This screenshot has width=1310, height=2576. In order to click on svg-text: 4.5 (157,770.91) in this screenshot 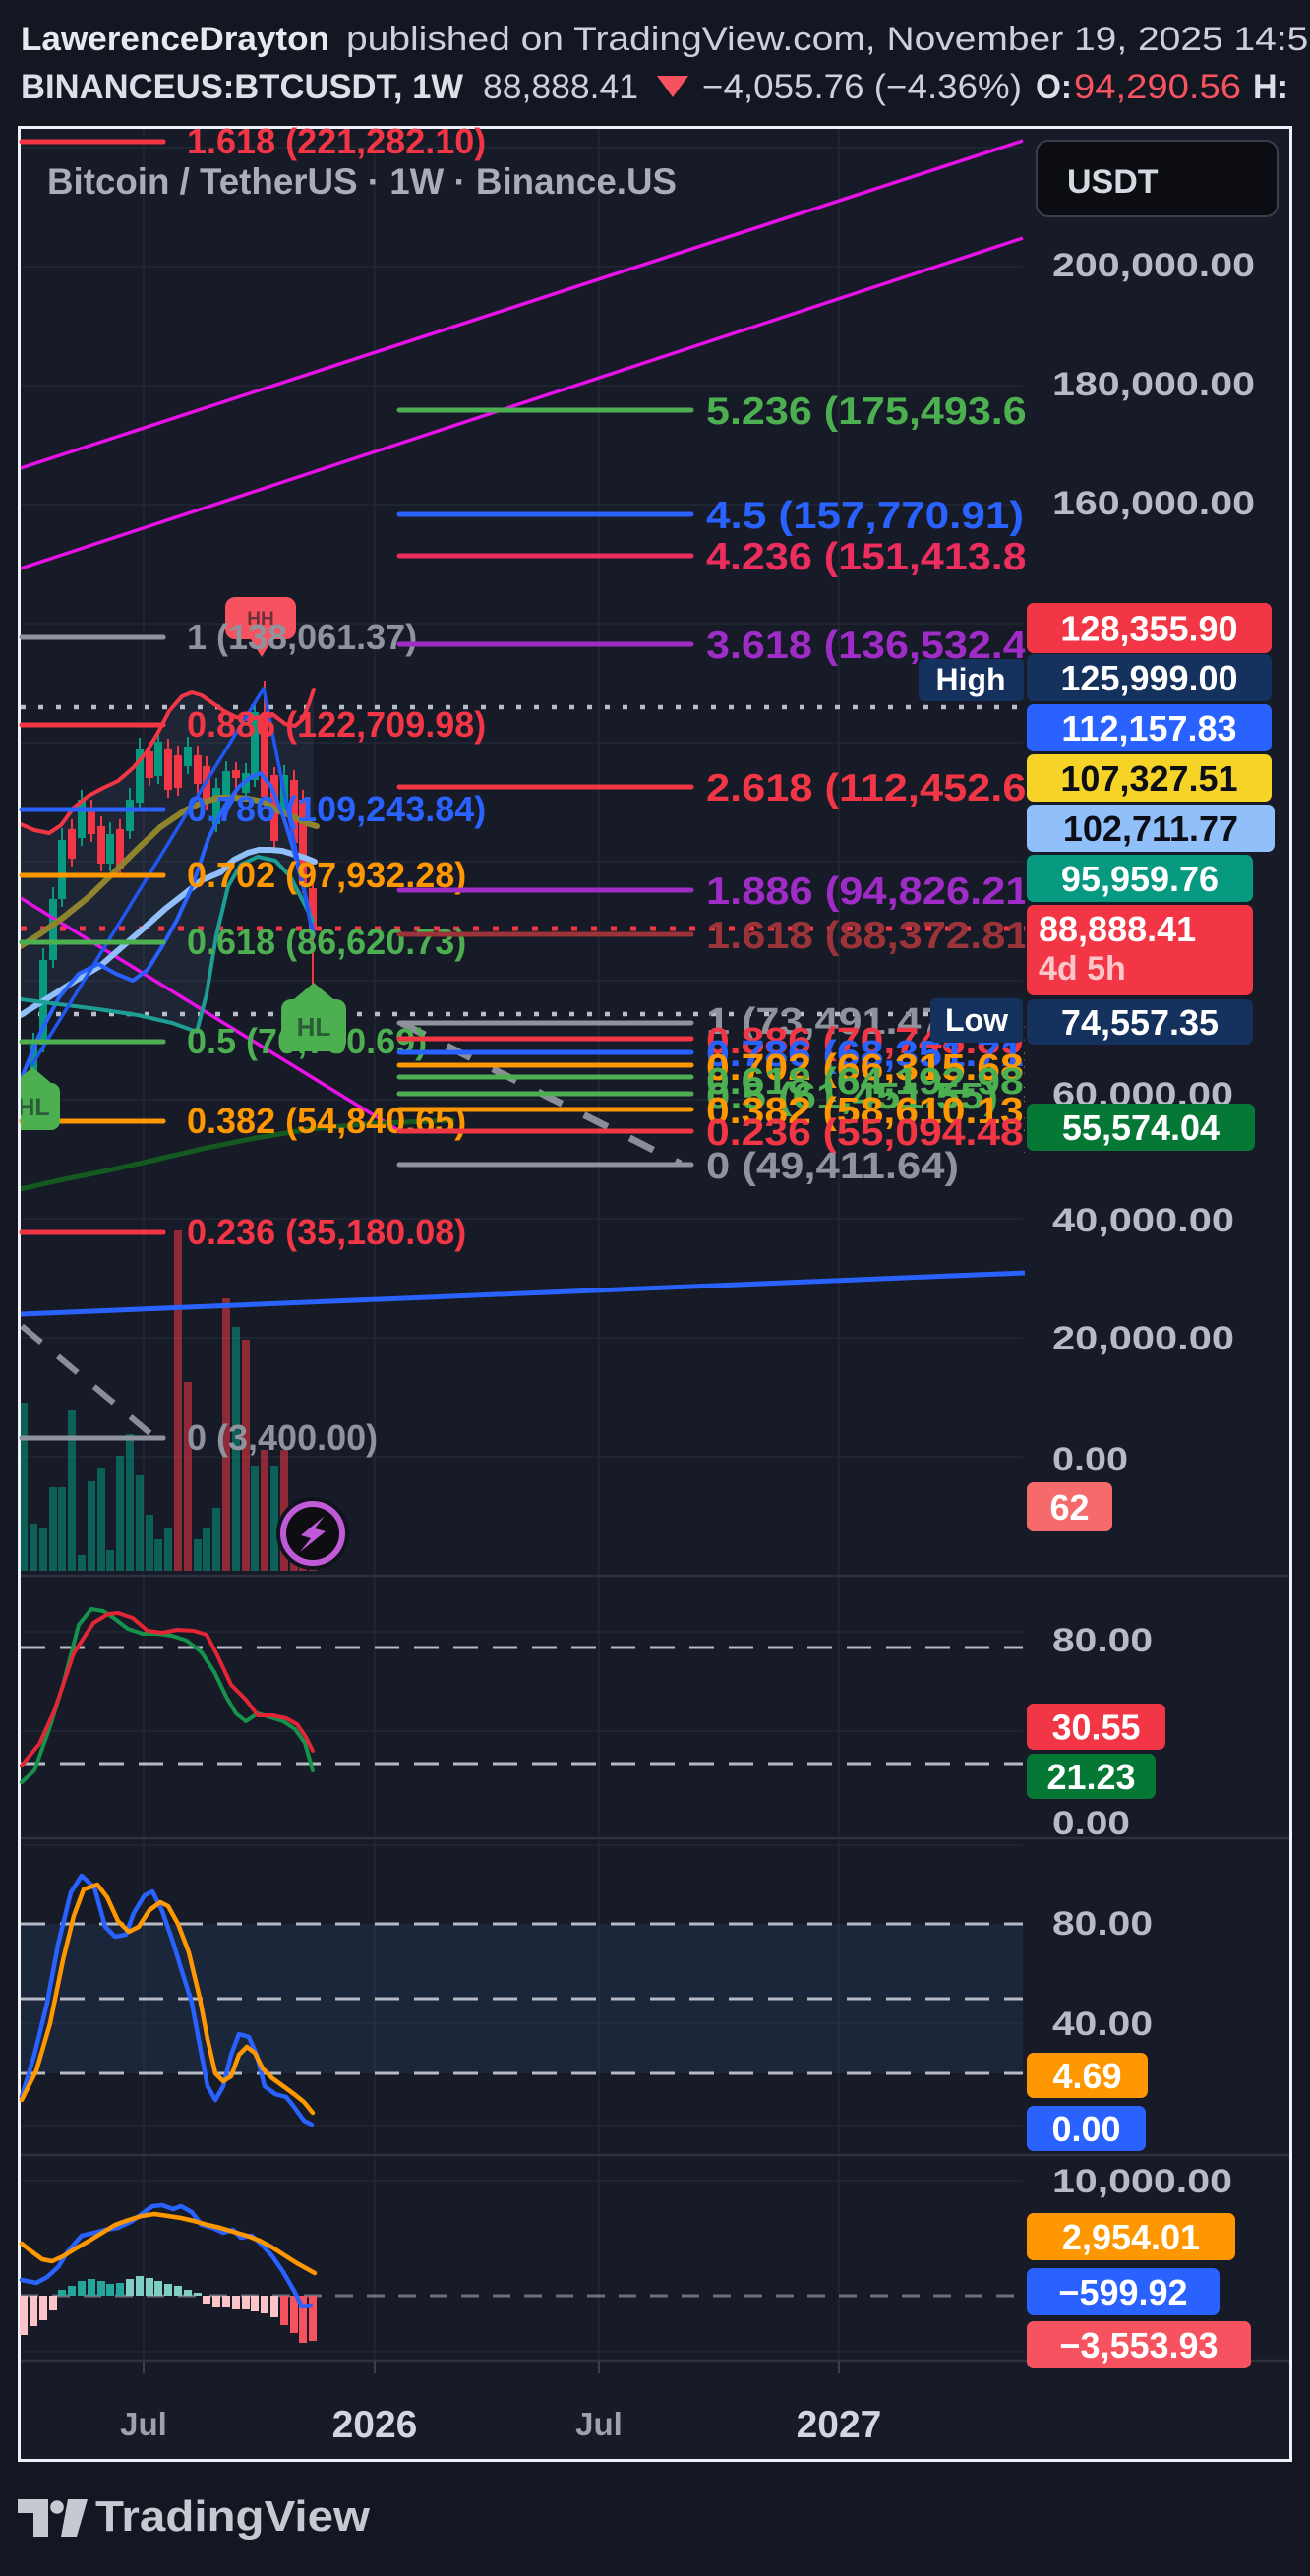, I will do `click(865, 516)`.